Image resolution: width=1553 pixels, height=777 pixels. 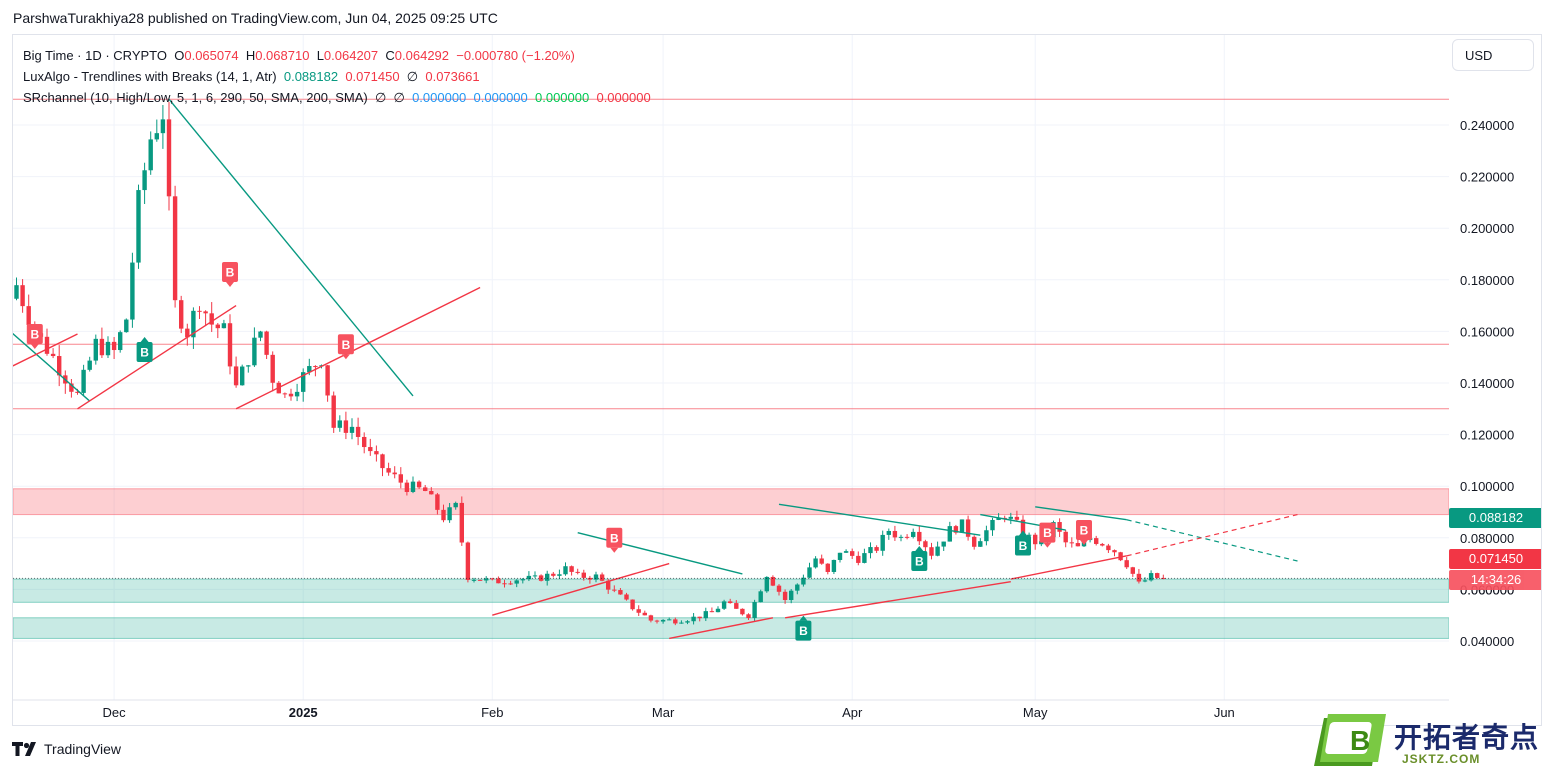 What do you see at coordinates (1487, 280) in the screenshot?
I see `price-axis-label: 0.180000` at bounding box center [1487, 280].